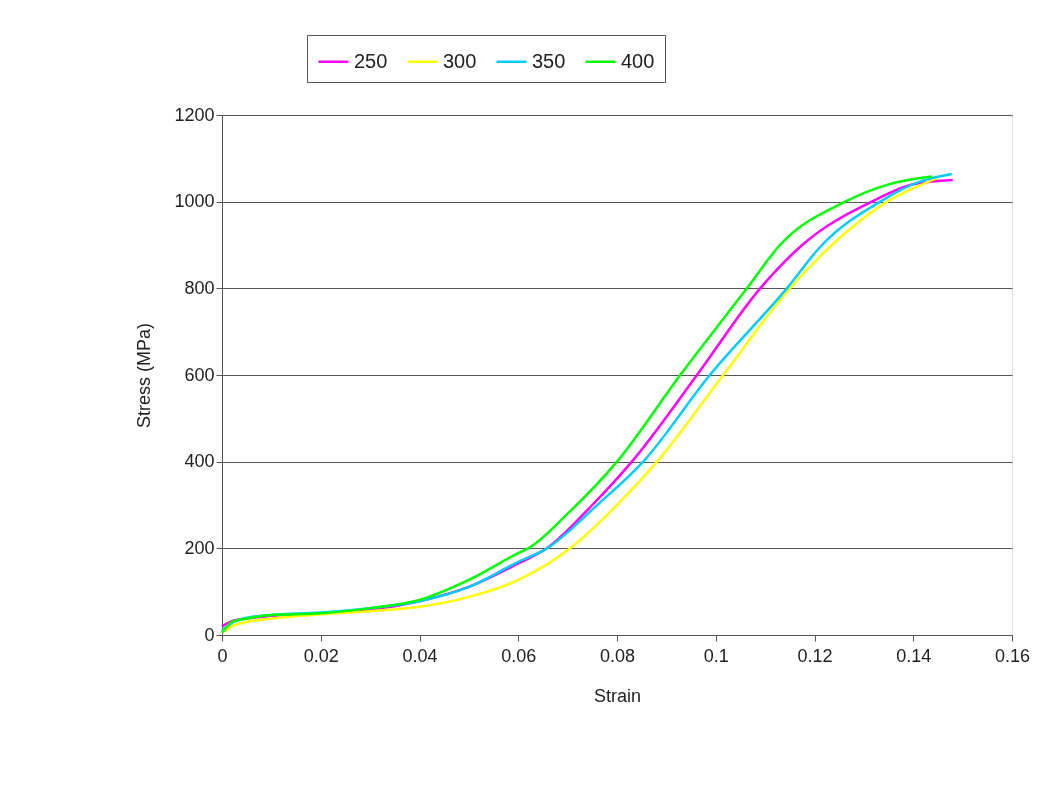 This screenshot has width=1038, height=791. Describe the element at coordinates (815, 655) in the screenshot. I see `x-tick-label: 0.12` at that location.